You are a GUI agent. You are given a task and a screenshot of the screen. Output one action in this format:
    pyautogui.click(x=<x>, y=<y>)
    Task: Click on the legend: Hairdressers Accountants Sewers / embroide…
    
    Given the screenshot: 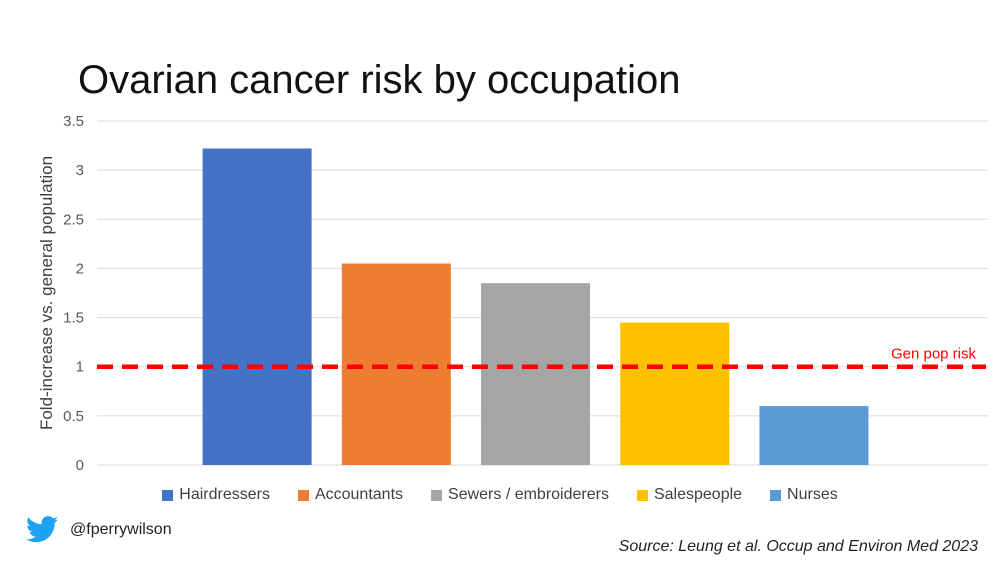 What is the action you would take?
    pyautogui.click(x=500, y=495)
    